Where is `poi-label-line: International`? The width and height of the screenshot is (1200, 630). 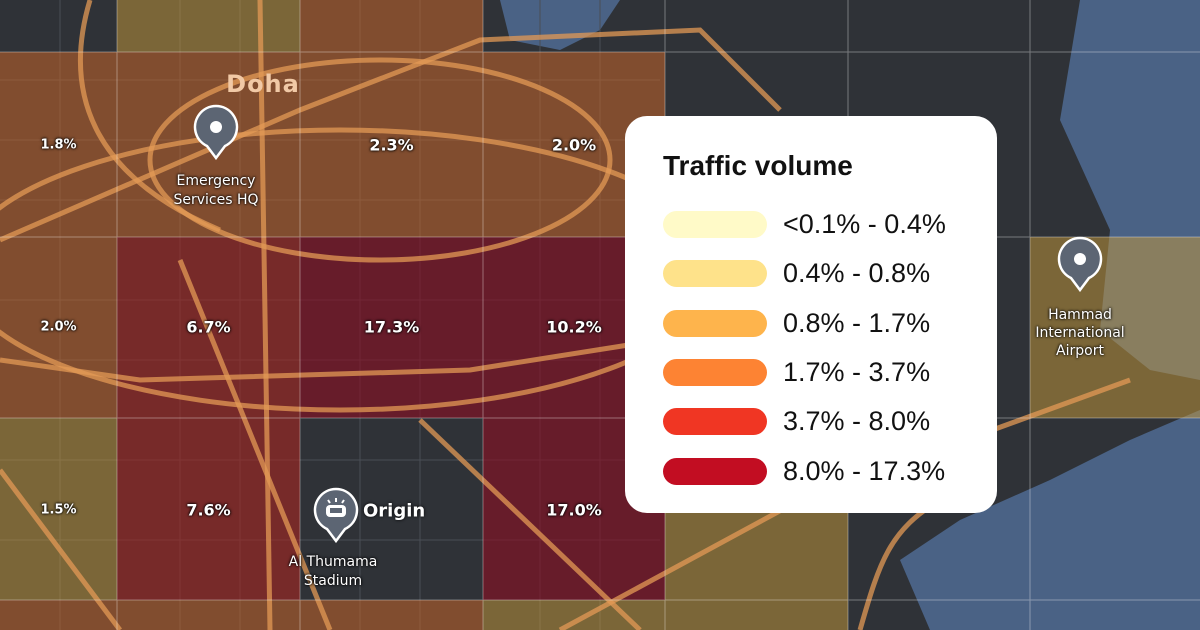 poi-label-line: International is located at coordinates (1080, 333).